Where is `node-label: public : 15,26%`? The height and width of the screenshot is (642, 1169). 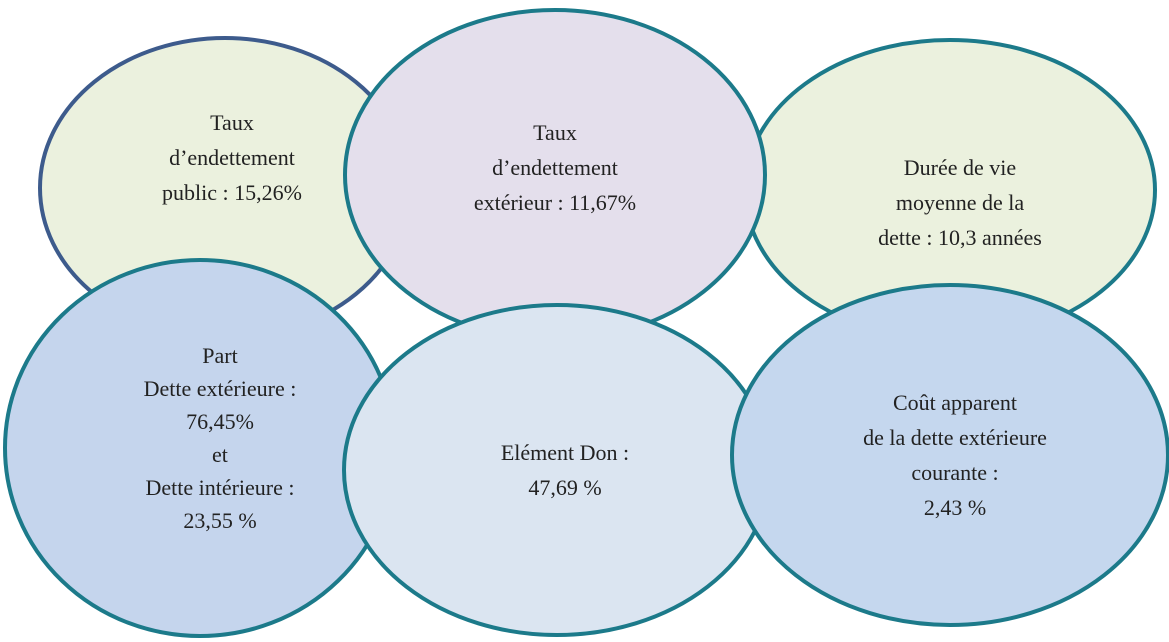
node-label: public : 15,26% is located at coordinates (232, 192).